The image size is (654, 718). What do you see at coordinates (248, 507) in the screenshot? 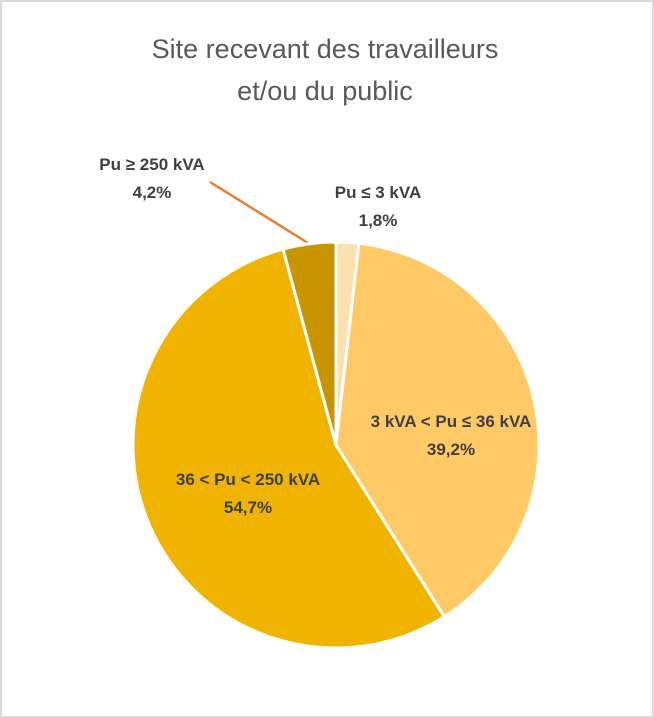
I see `slice-value-label: 54,7%` at bounding box center [248, 507].